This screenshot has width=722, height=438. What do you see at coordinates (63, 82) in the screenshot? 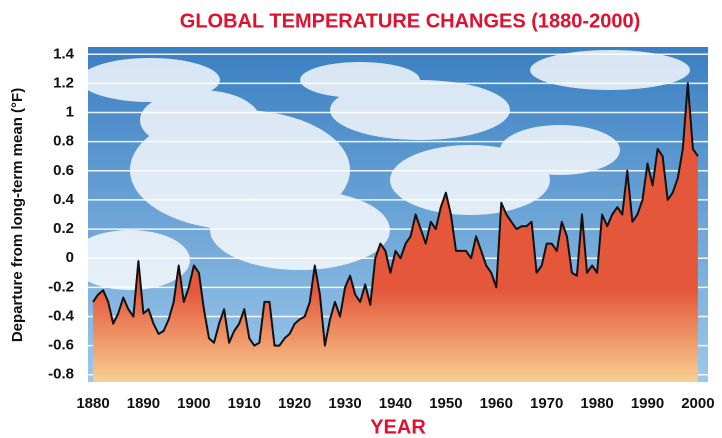
I see `y-tick-label: 1.2` at bounding box center [63, 82].